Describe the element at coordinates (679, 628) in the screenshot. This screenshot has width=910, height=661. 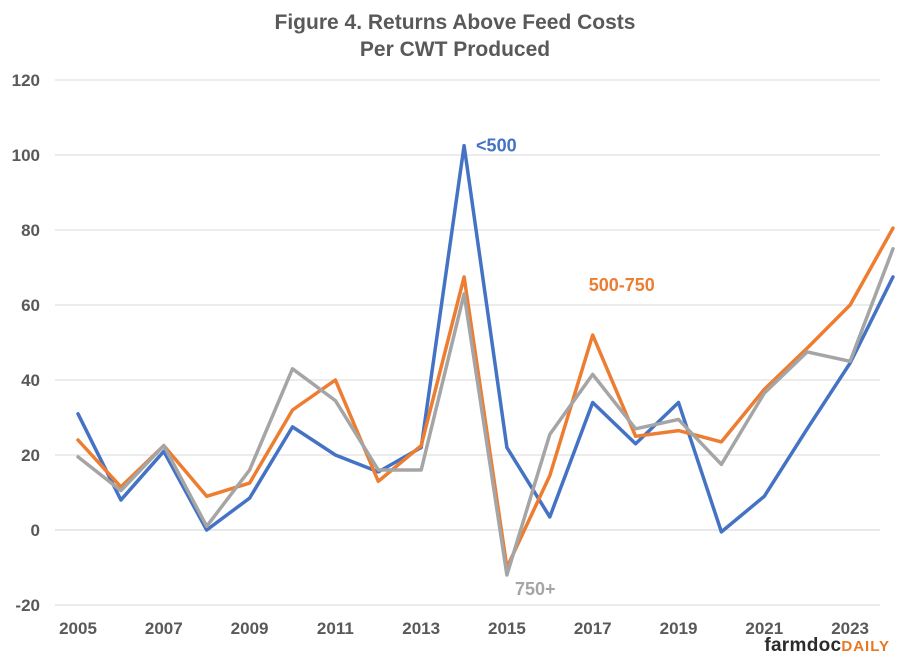
I see `x-tick-label: 2019` at that location.